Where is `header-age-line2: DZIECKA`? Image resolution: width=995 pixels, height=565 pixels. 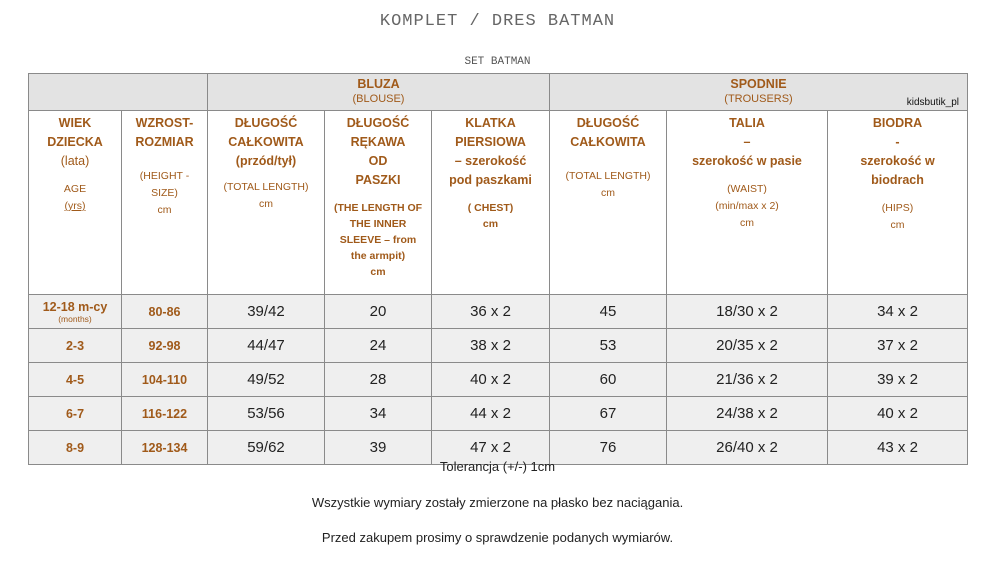
header-age-line2: DZIECKA is located at coordinates (75, 142).